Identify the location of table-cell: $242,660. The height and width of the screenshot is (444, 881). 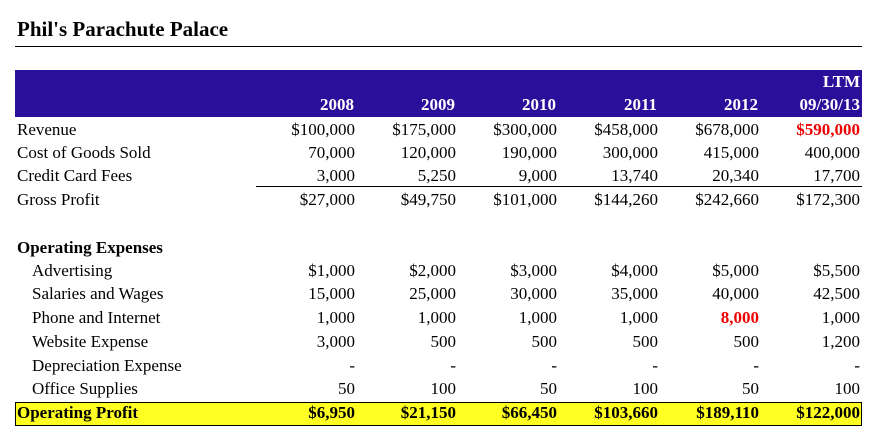
(727, 199).